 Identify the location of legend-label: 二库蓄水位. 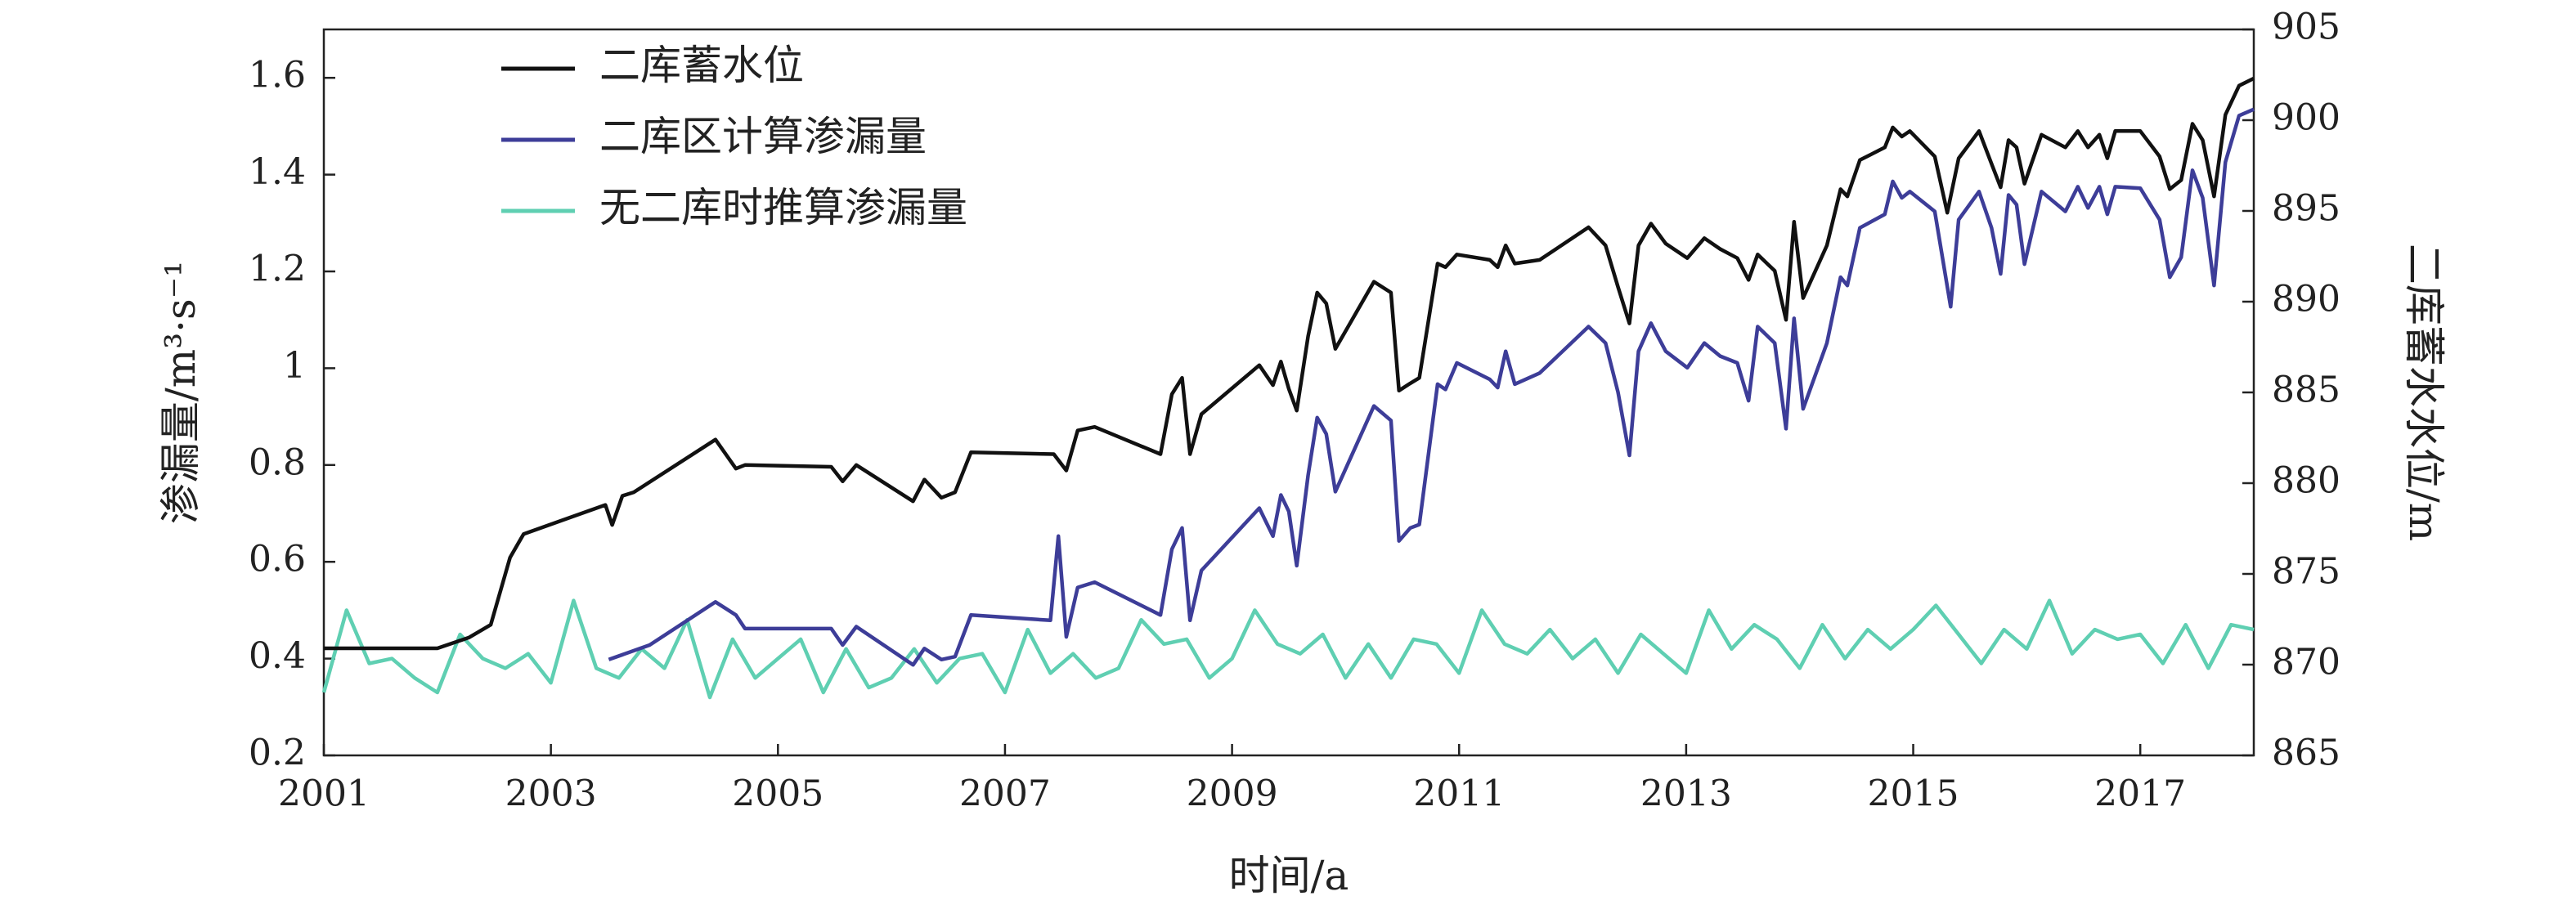
(701, 65).